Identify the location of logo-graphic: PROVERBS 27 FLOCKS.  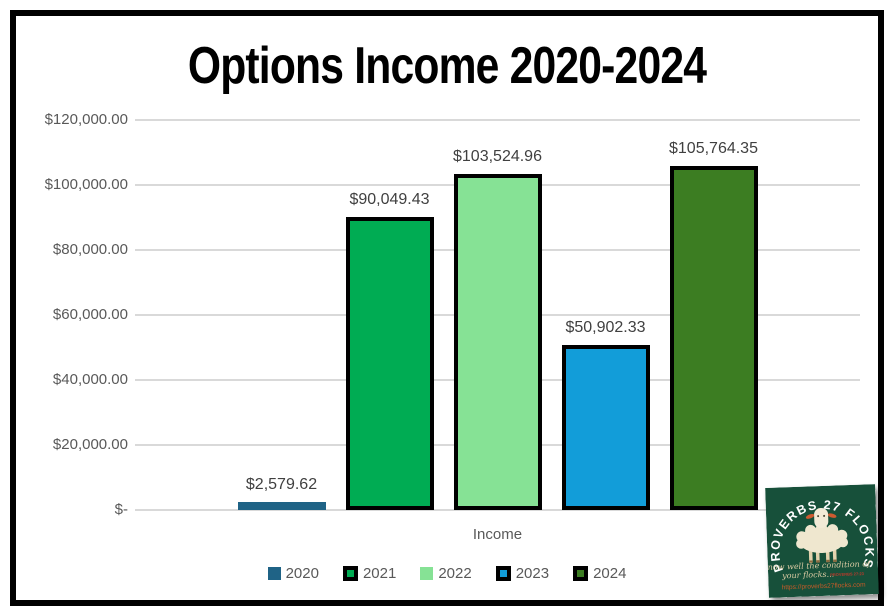
(822, 541).